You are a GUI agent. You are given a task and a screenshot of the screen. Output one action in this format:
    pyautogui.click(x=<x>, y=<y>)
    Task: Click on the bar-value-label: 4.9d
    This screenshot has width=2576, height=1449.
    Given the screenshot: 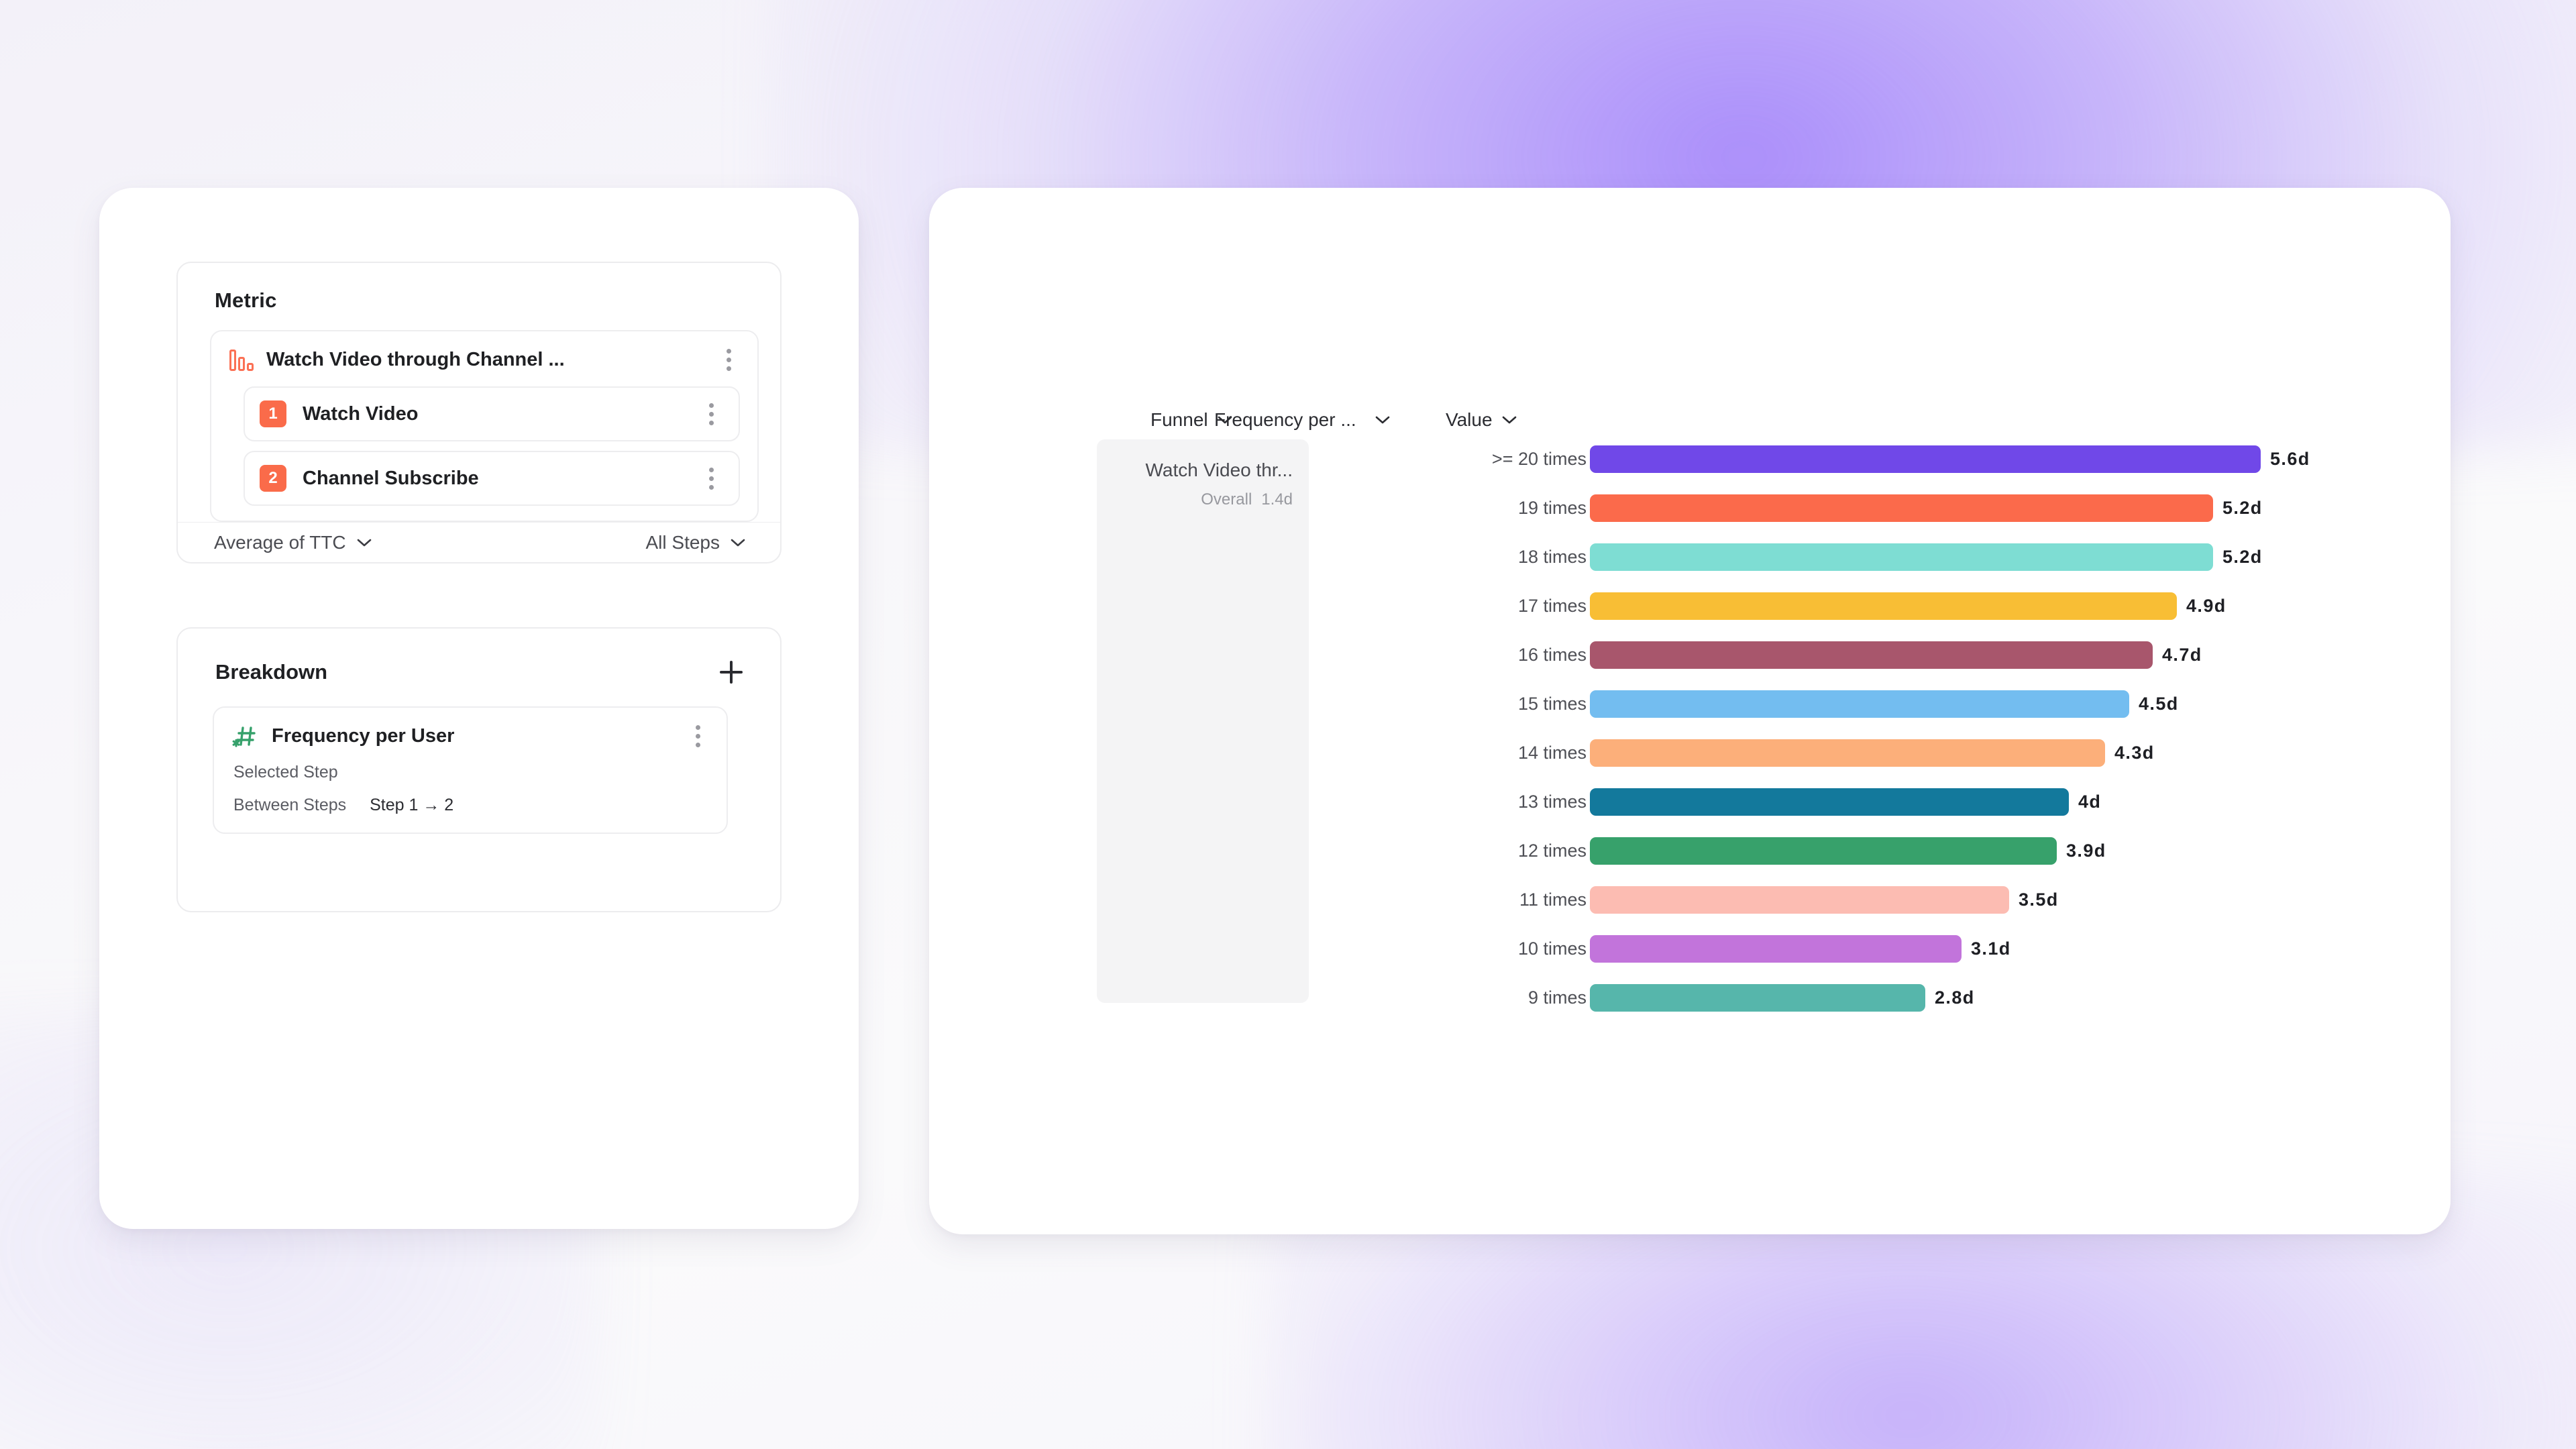 What is the action you would take?
    pyautogui.click(x=2206, y=605)
    